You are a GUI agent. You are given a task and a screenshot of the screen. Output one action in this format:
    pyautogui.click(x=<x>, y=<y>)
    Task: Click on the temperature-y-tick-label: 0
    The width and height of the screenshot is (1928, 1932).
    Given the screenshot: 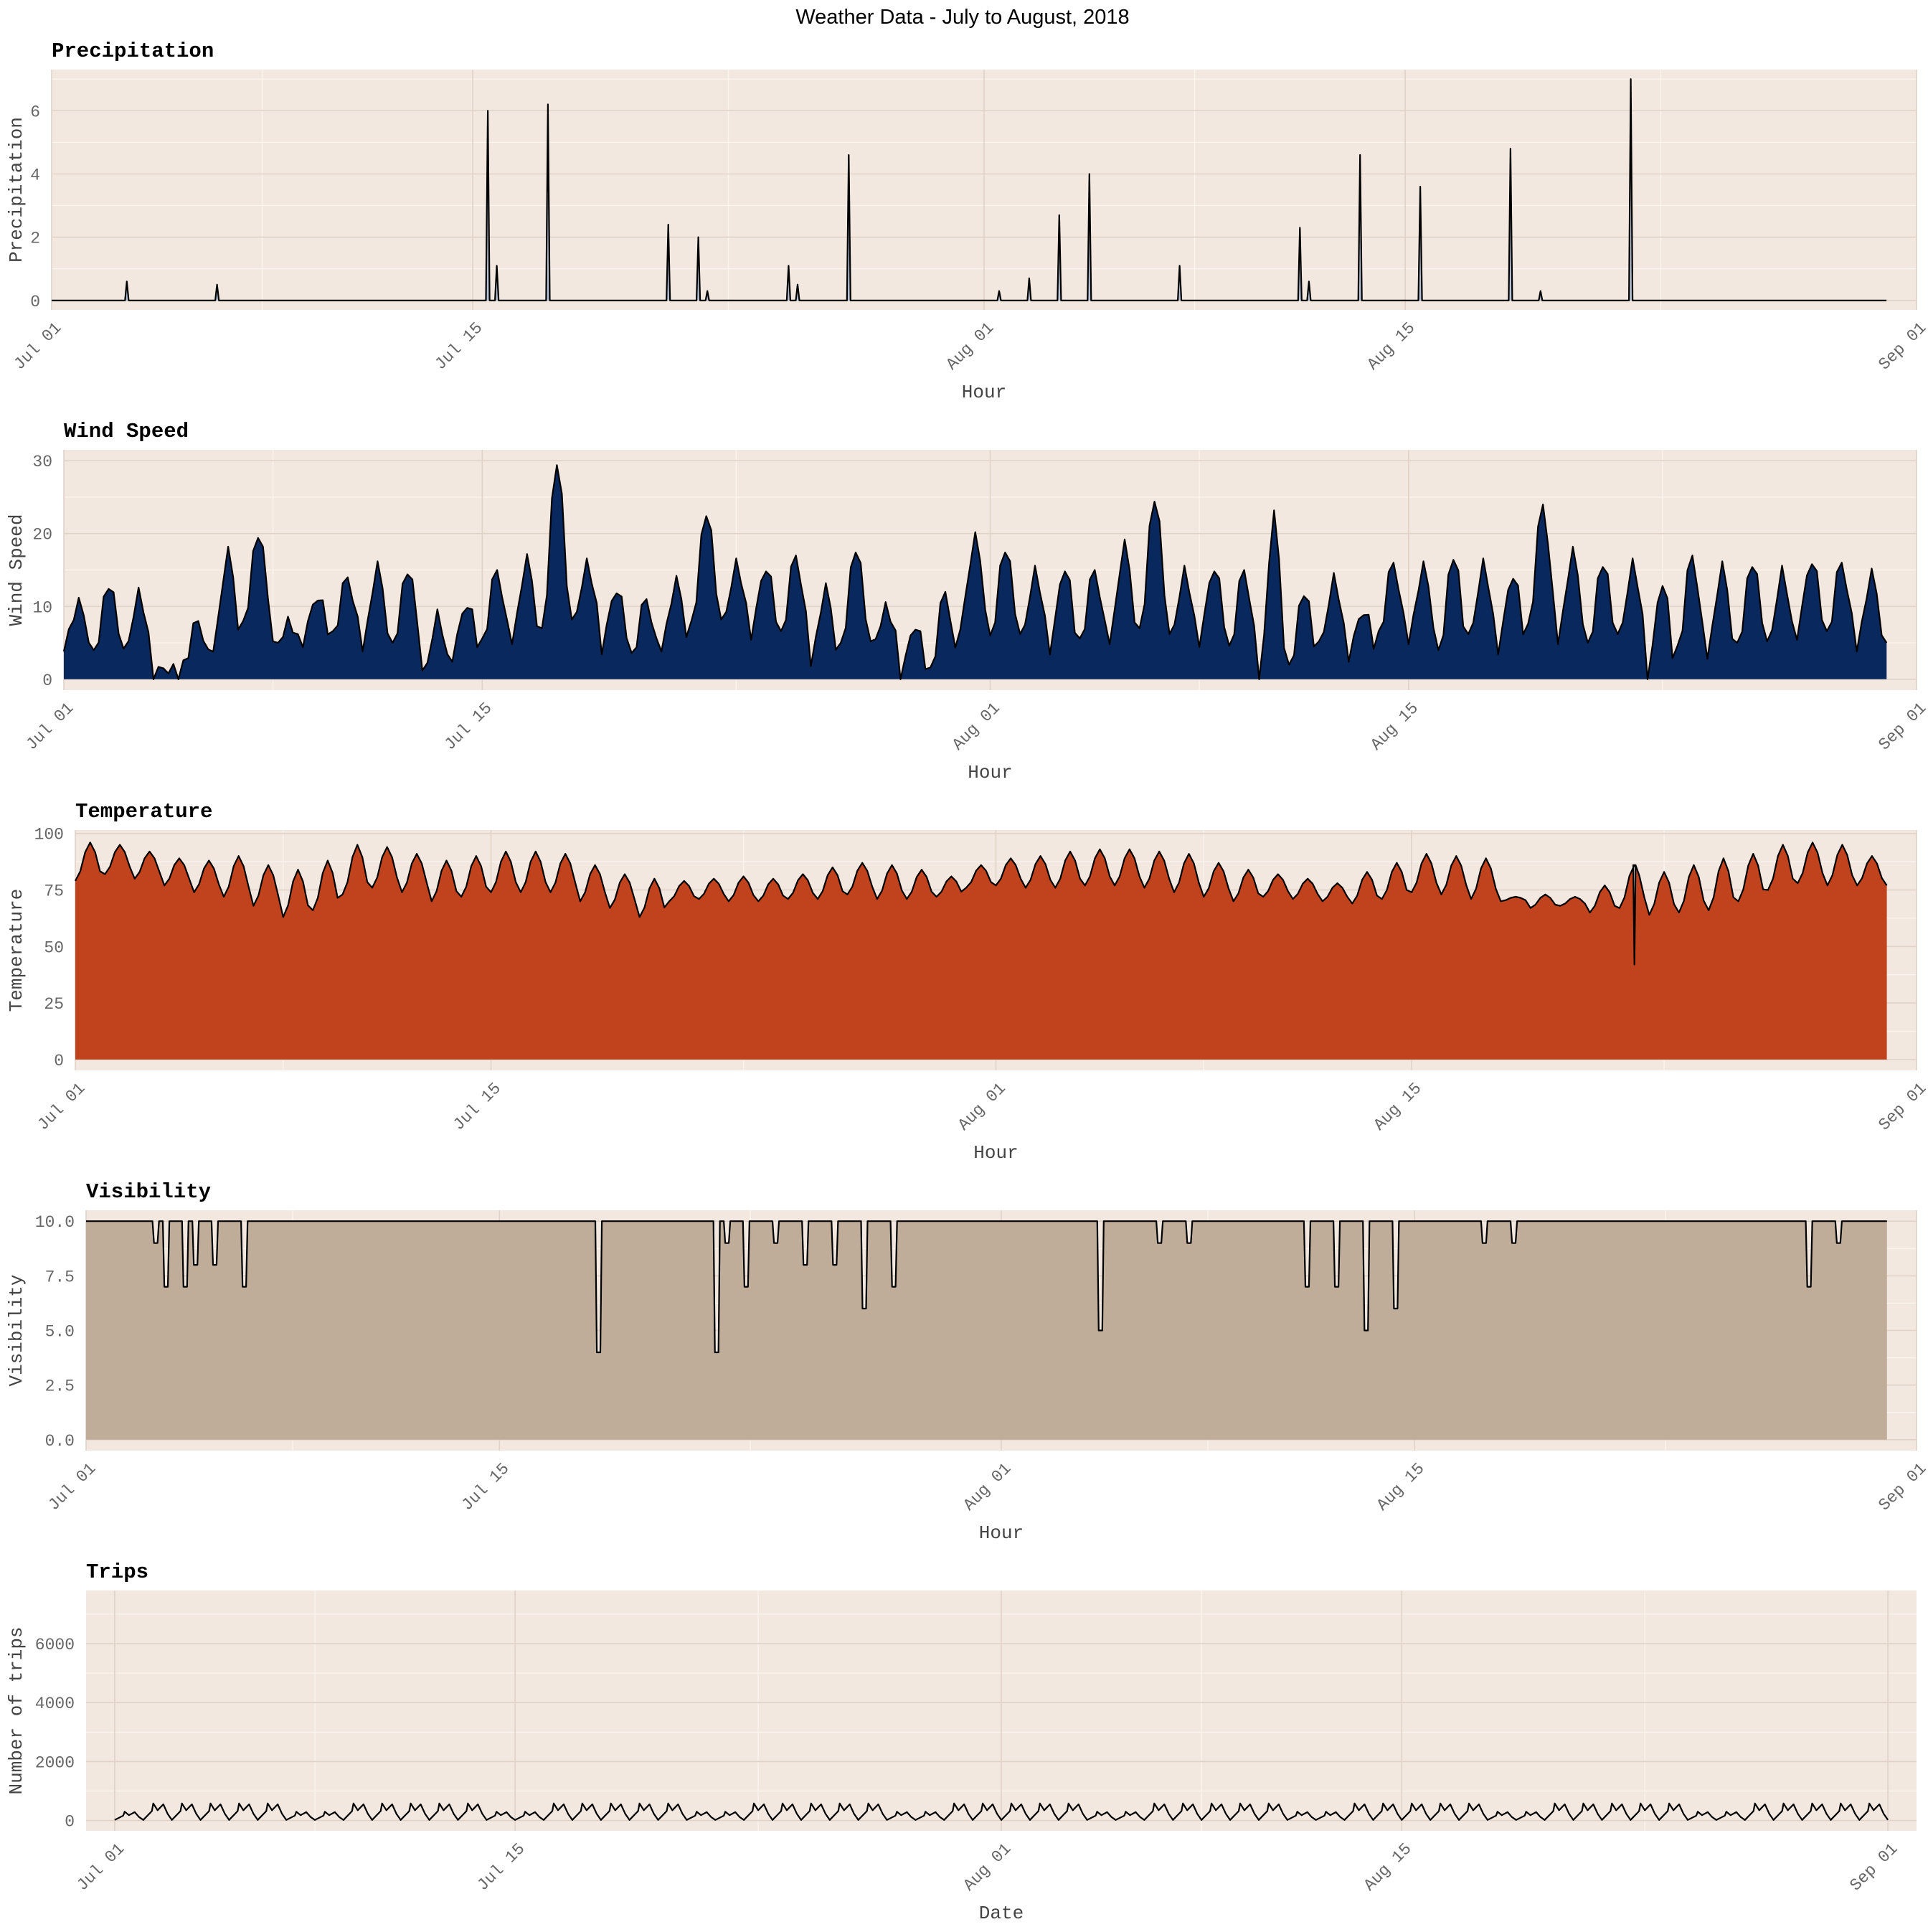 What is the action you would take?
    pyautogui.click(x=59, y=1061)
    